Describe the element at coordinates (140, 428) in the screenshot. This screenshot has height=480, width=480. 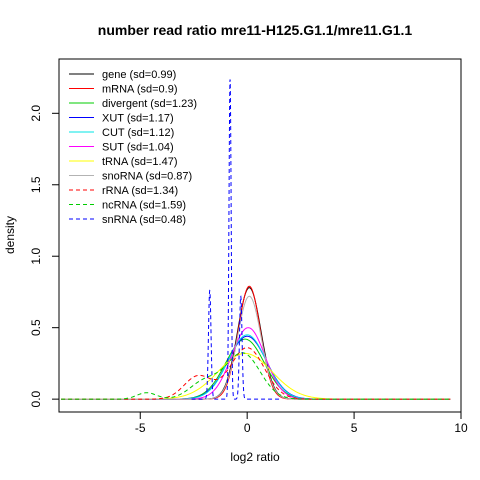
I see `x-tick-label: -5` at that location.